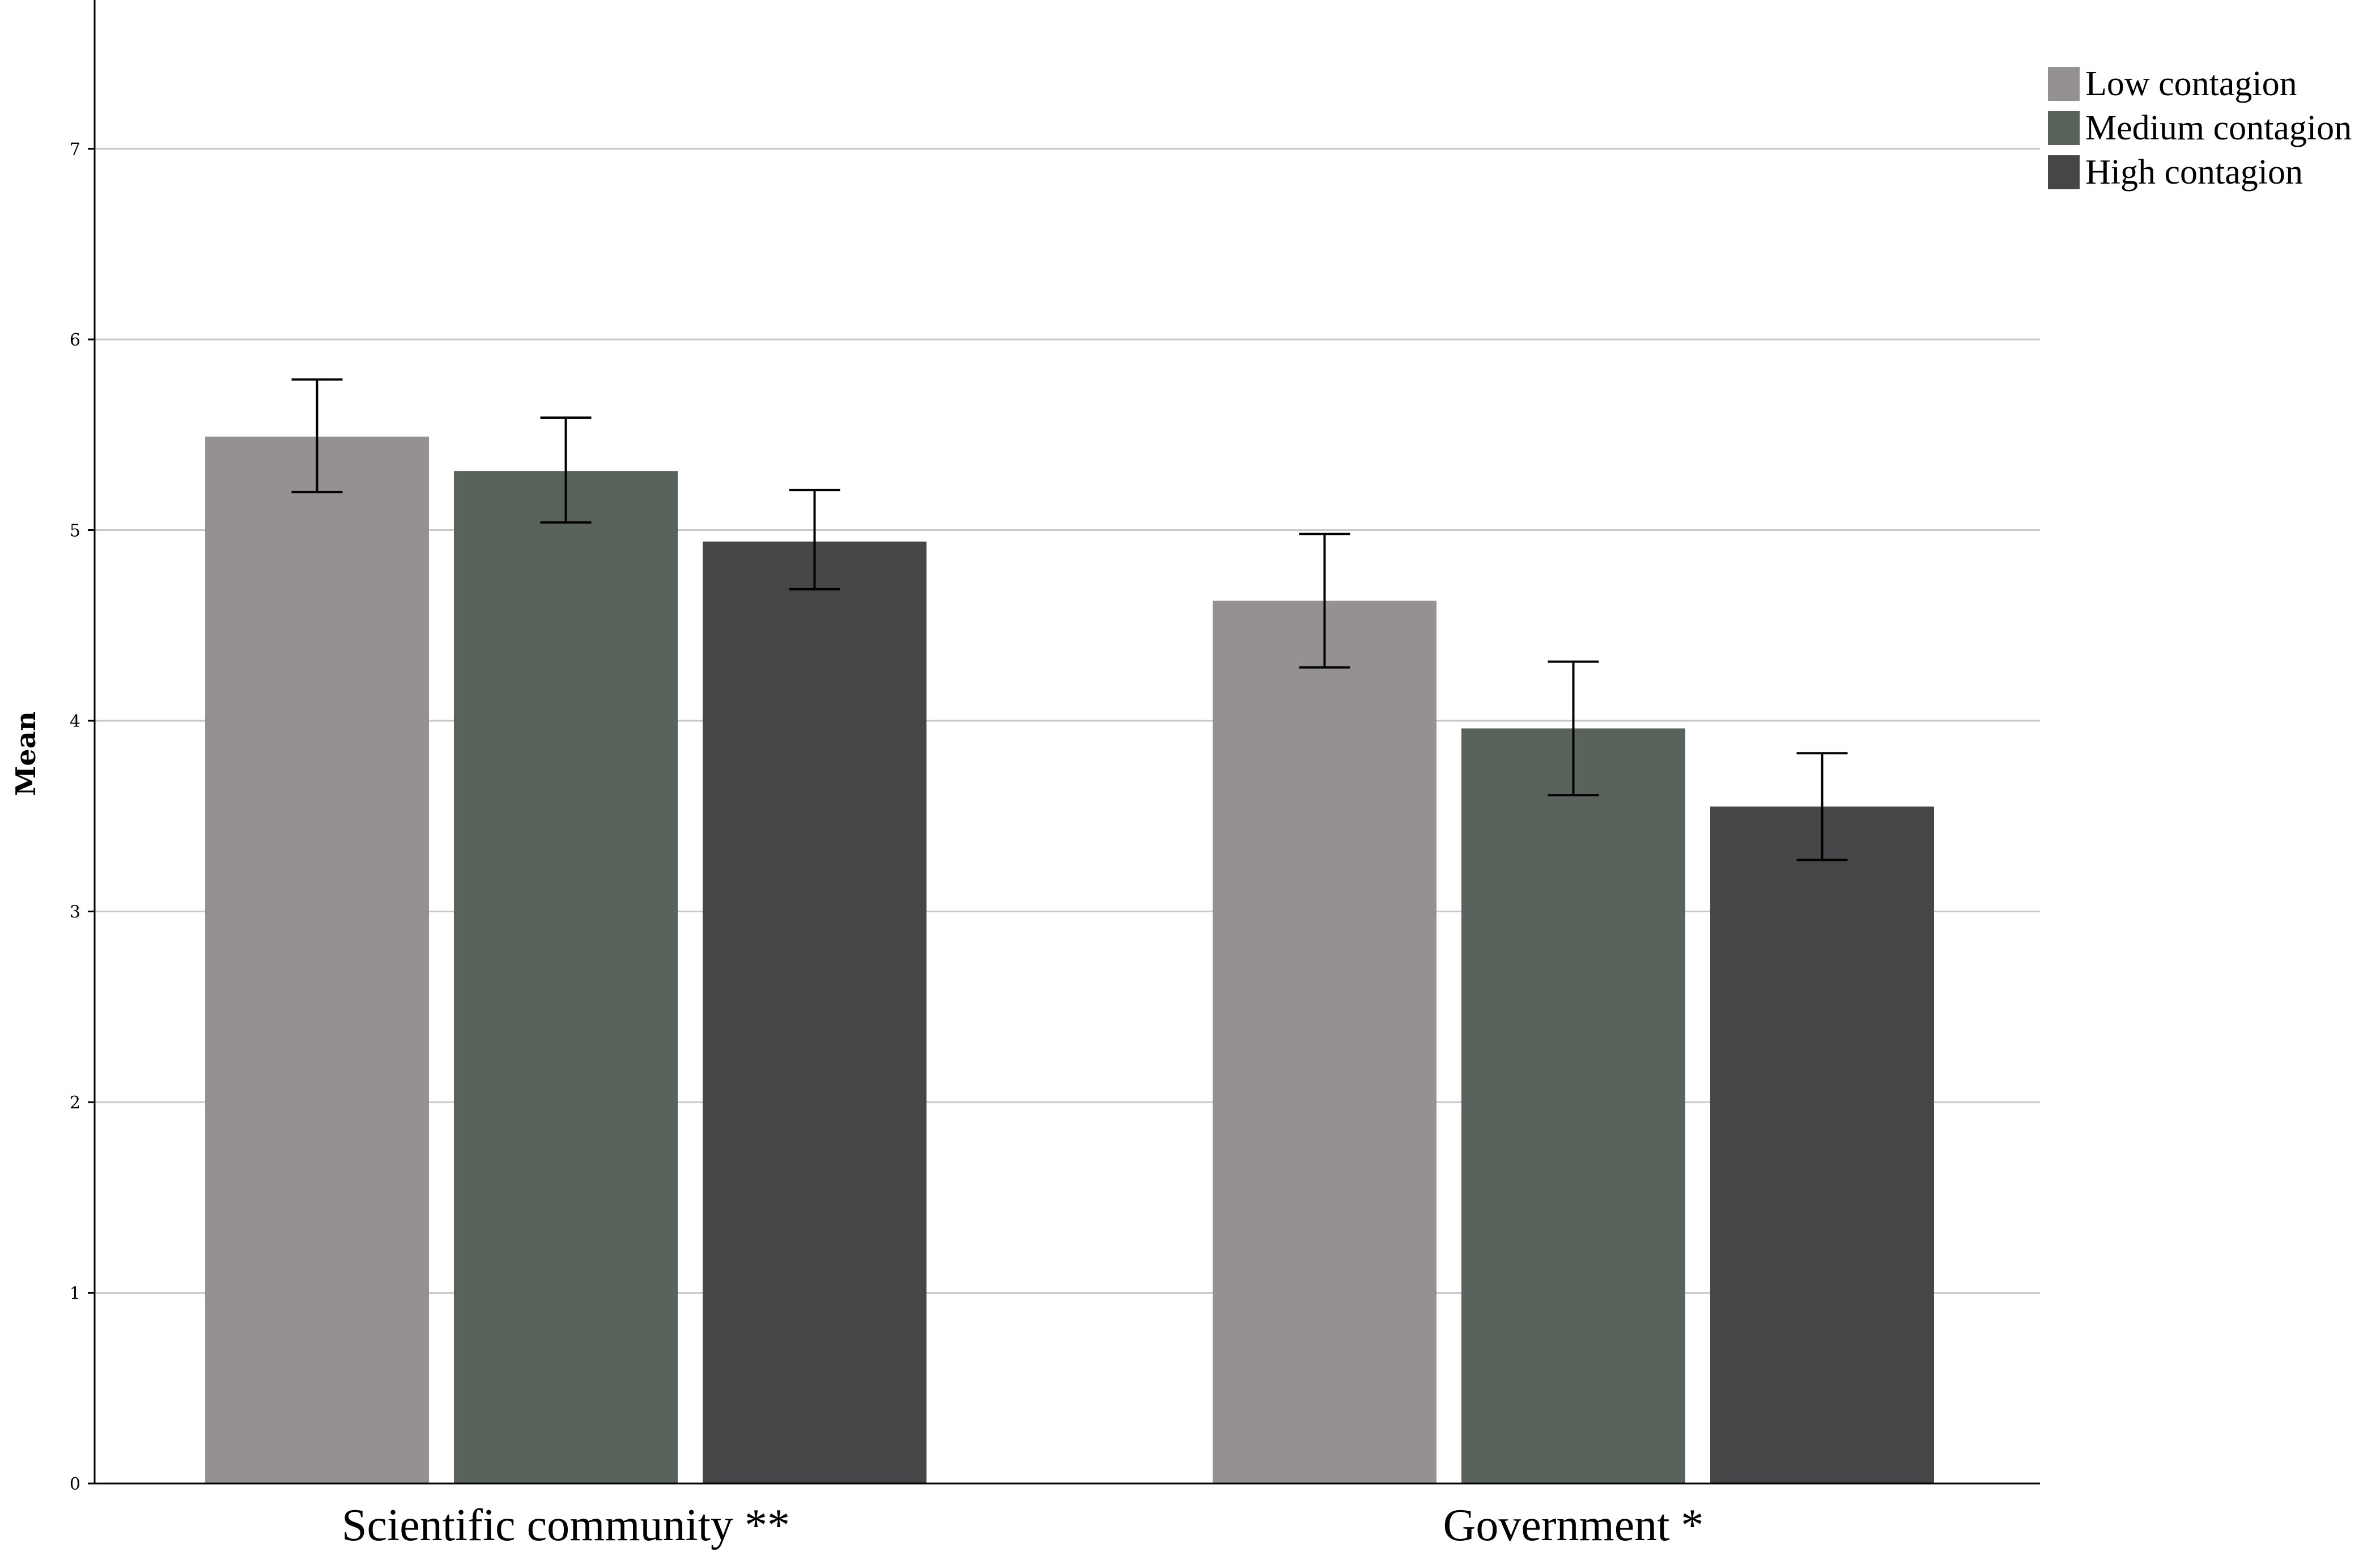 The width and height of the screenshot is (2380, 1560). What do you see at coordinates (566, 1525) in the screenshot?
I see `category-label: Scientific community **` at bounding box center [566, 1525].